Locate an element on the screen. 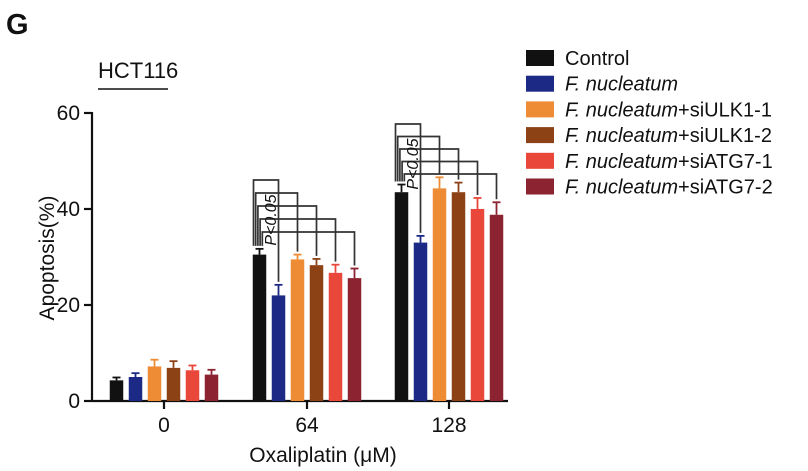  cell-line-label: HCT116 is located at coordinates (138, 70).